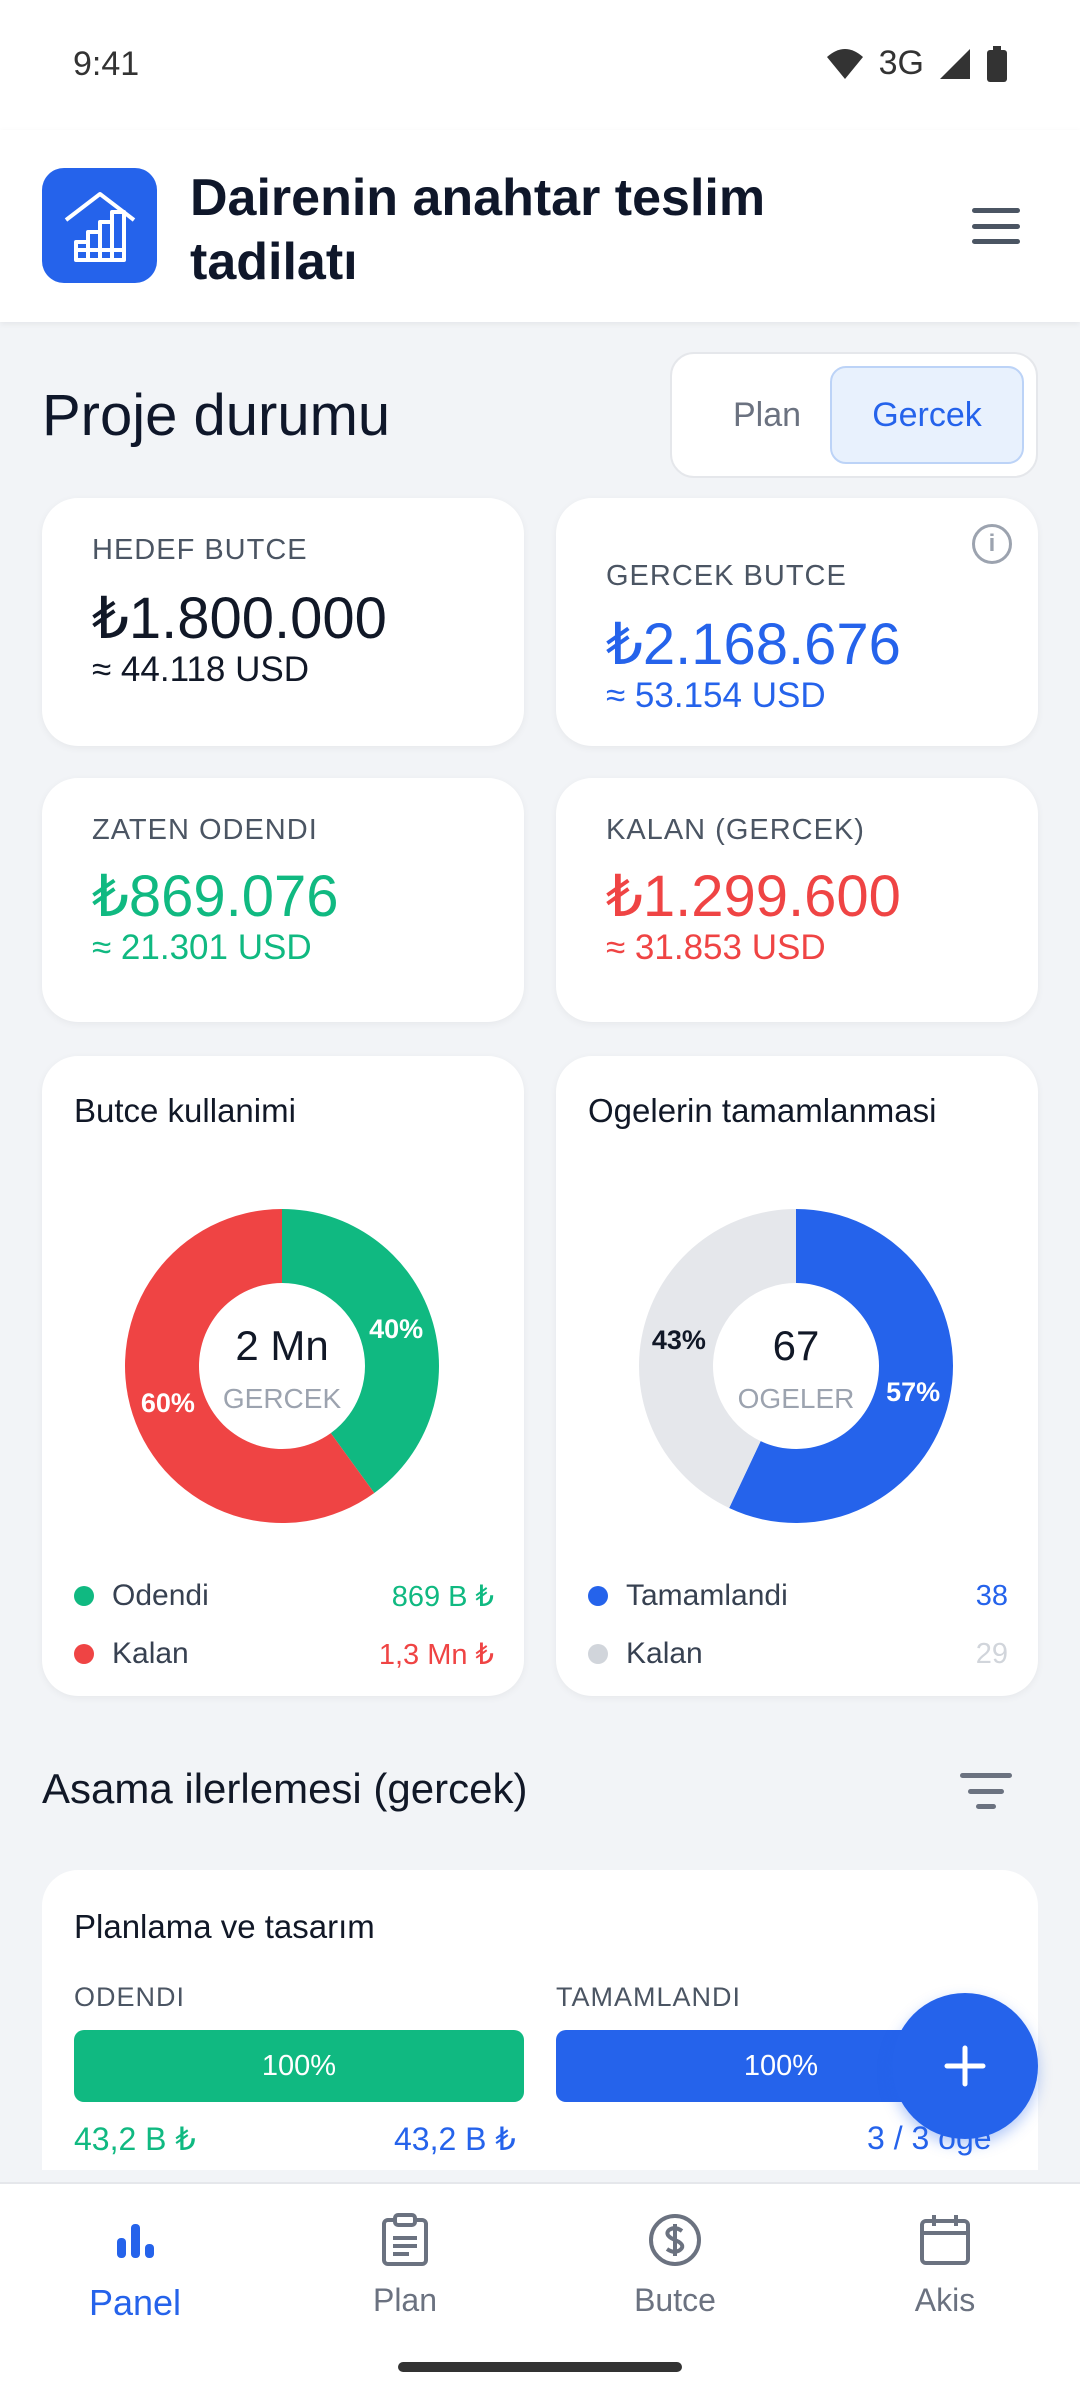  Describe the element at coordinates (796, 1398) in the screenshot. I see `donut-center-label: OGELER` at that location.